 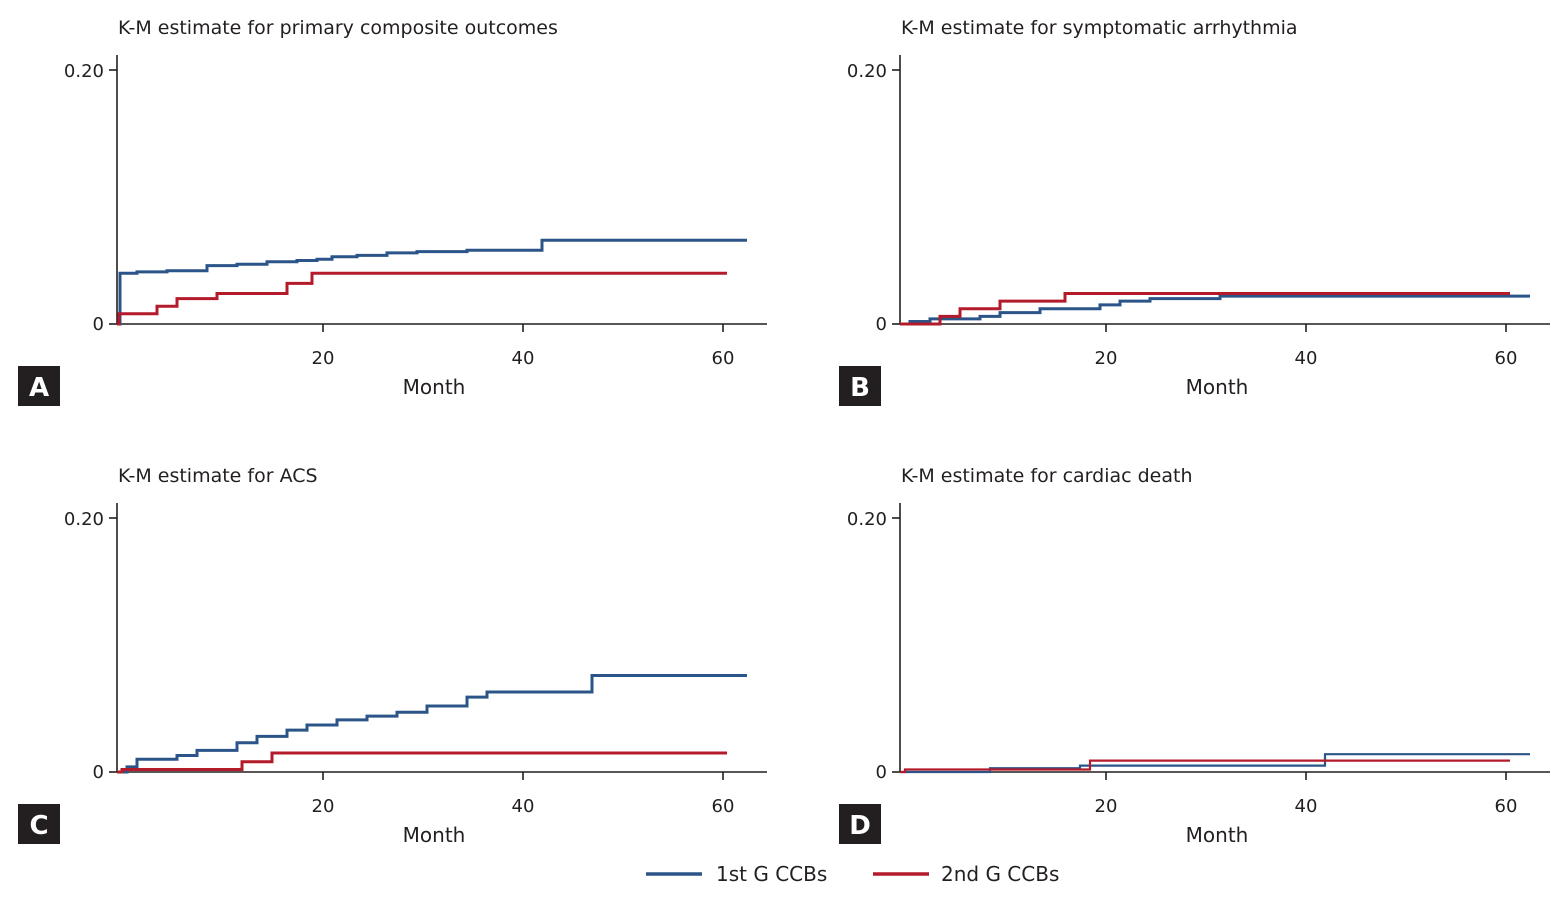 I want to click on panel-c-x-tick-label-40: 40, so click(x=523, y=806).